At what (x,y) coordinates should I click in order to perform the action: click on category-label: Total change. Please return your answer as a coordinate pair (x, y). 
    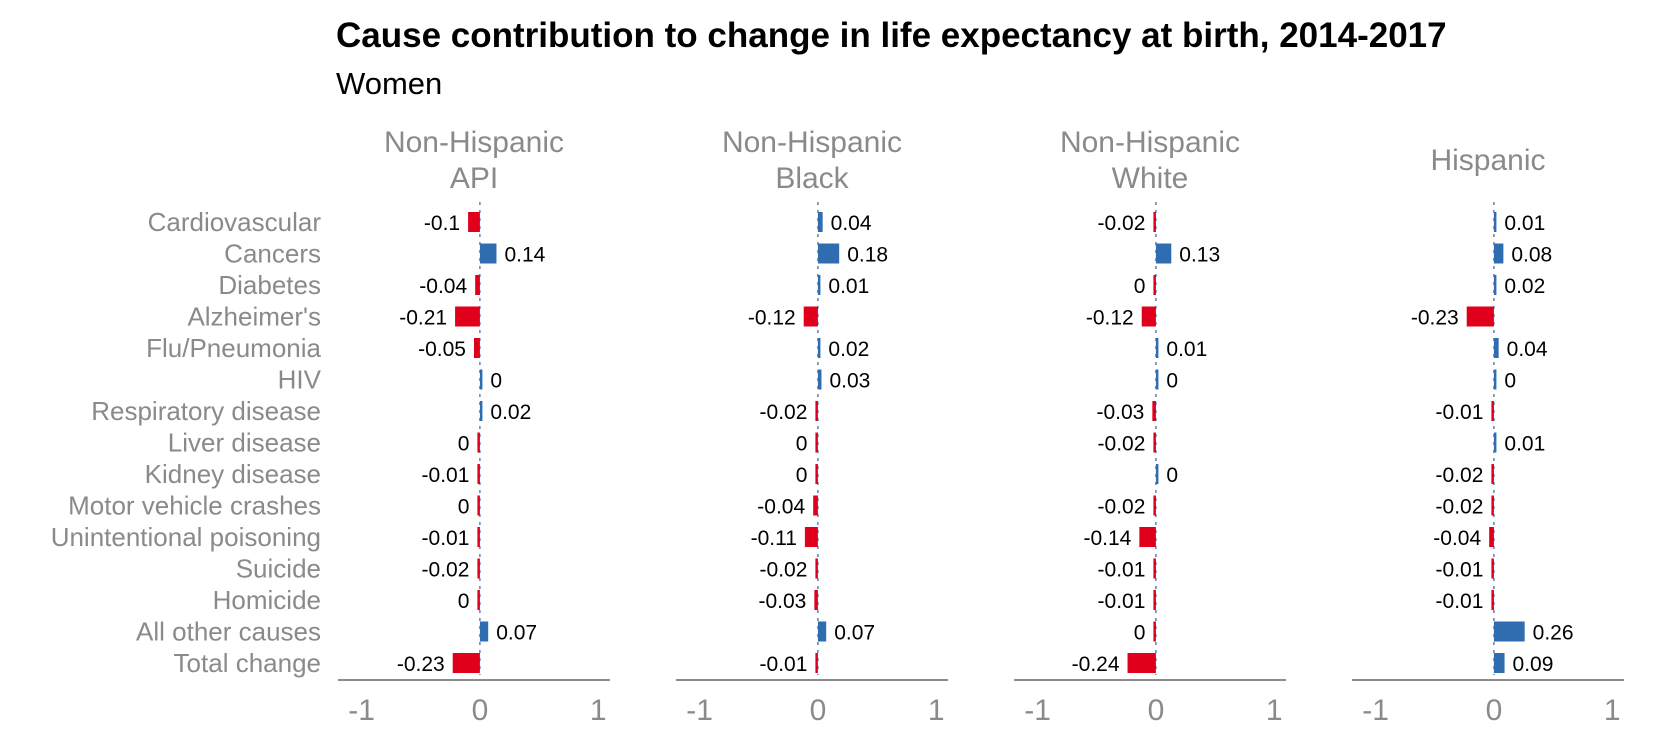
    Looking at the image, I should click on (247, 663).